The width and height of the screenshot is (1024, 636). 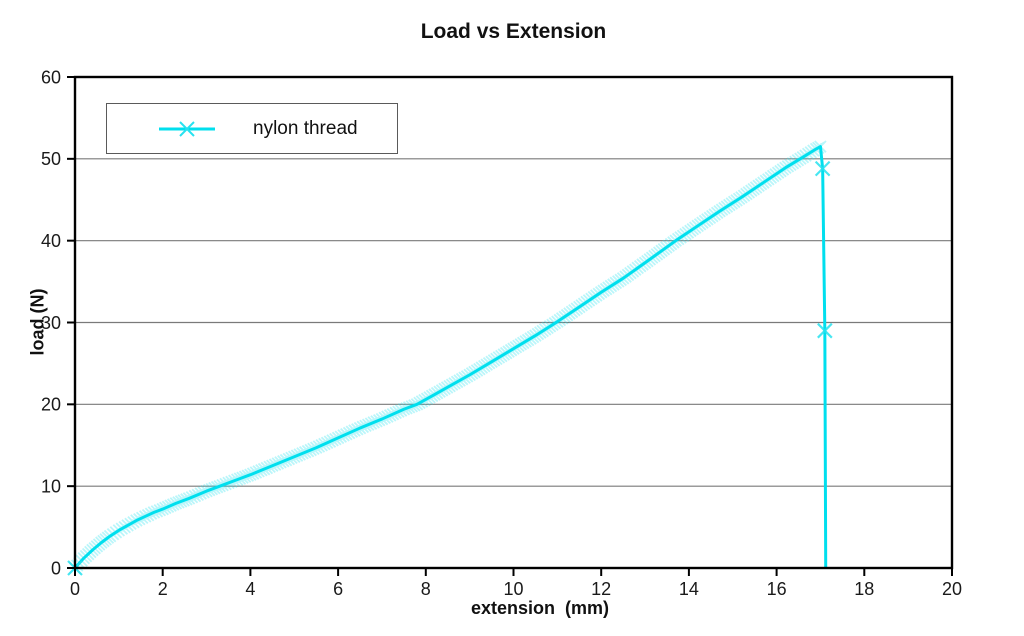 I want to click on y-tick-label: 40, so click(x=51, y=241).